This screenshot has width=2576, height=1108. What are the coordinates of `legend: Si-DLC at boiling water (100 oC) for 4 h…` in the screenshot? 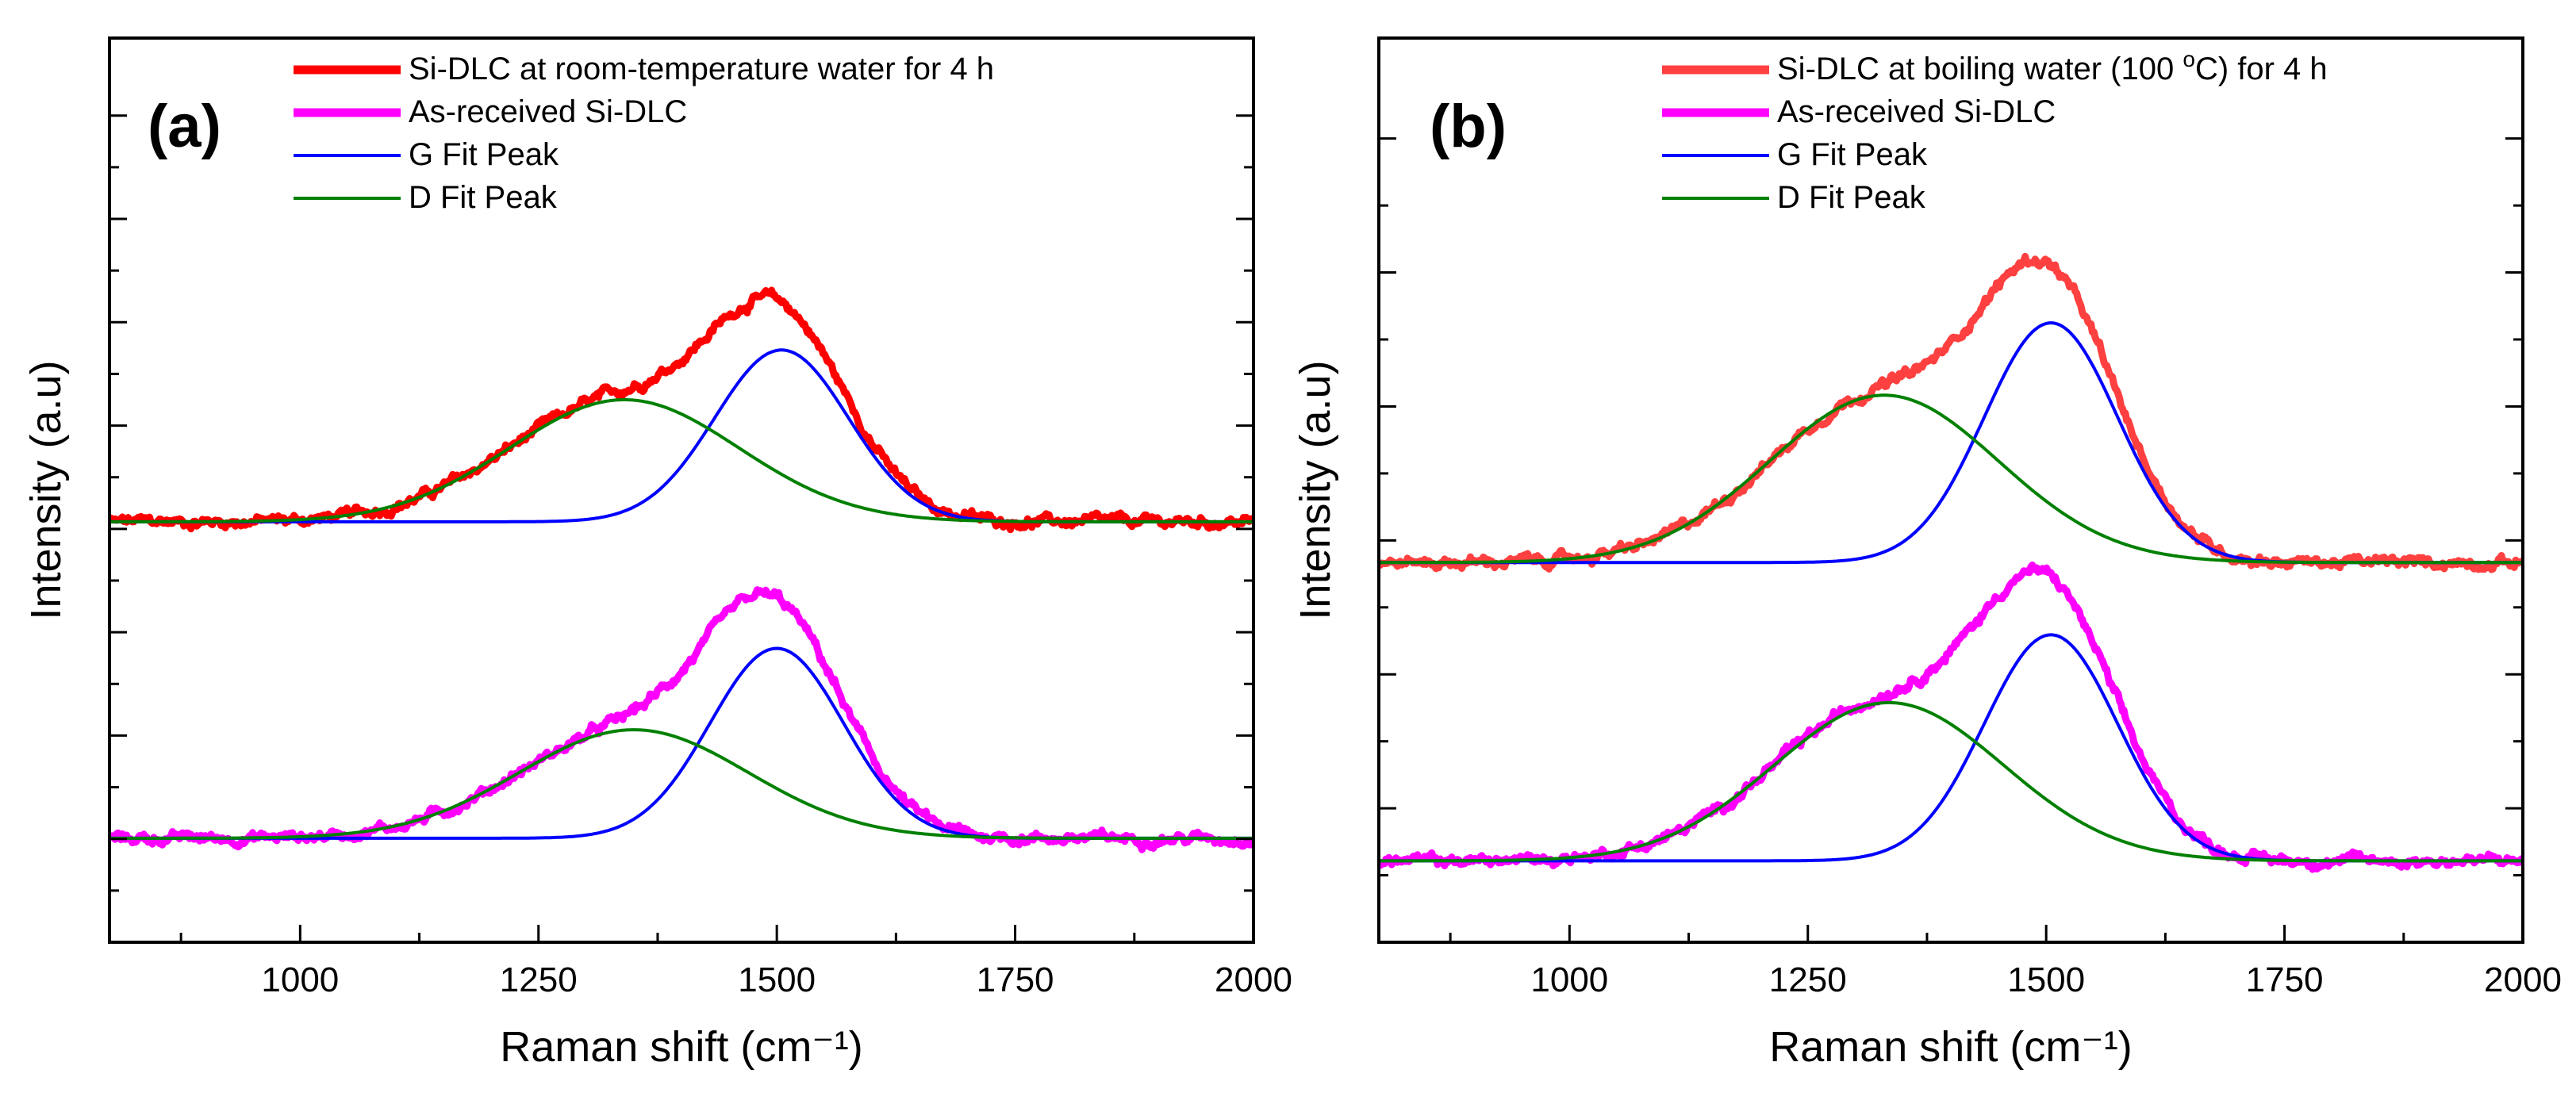 It's located at (1995, 131).